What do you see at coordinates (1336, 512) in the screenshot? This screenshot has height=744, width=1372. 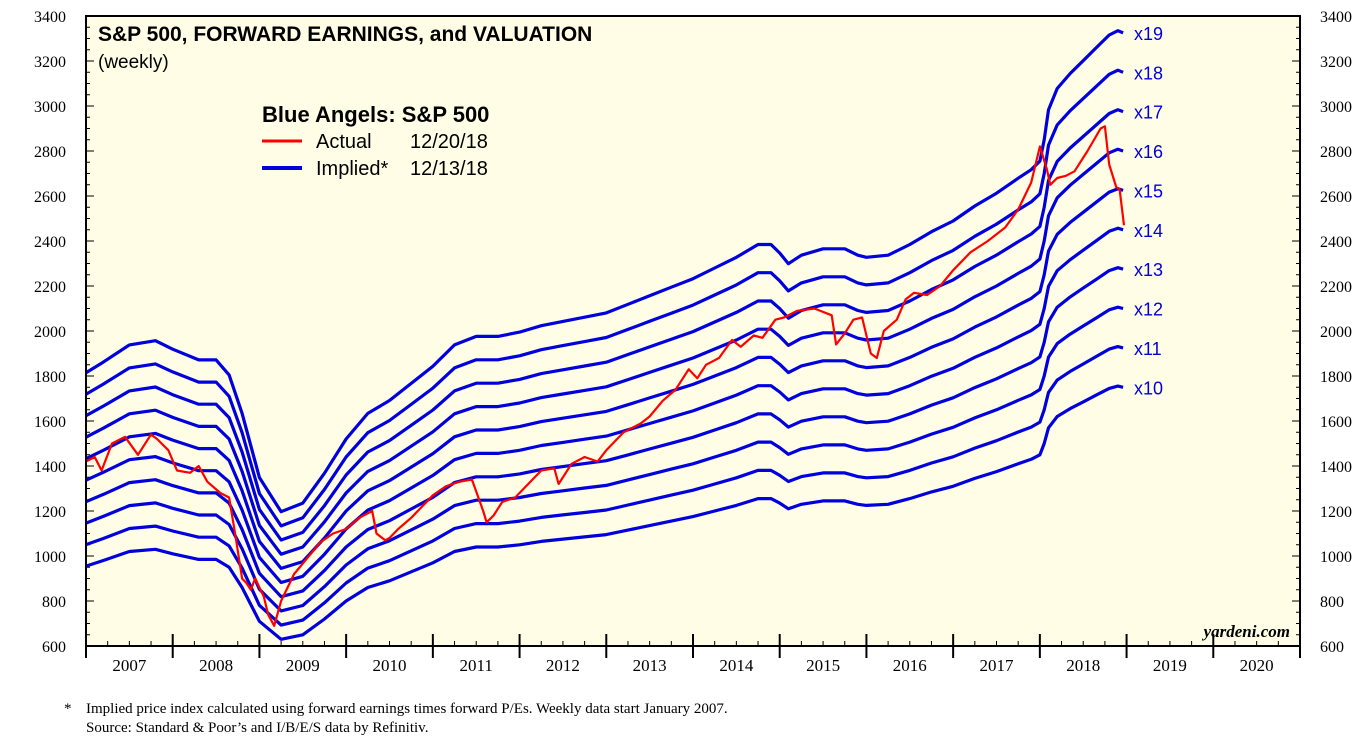 I see `y-tick-label-right: 1200` at bounding box center [1336, 512].